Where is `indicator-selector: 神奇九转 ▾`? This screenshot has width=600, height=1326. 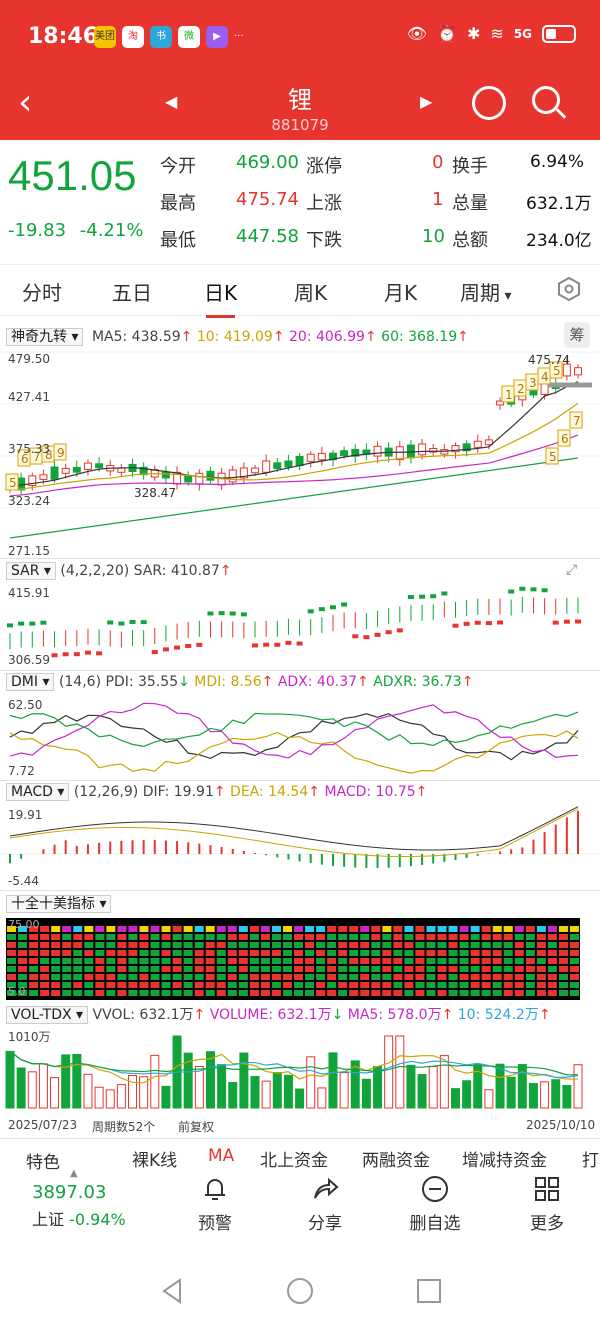 indicator-selector: 神奇九转 ▾ is located at coordinates (45, 337).